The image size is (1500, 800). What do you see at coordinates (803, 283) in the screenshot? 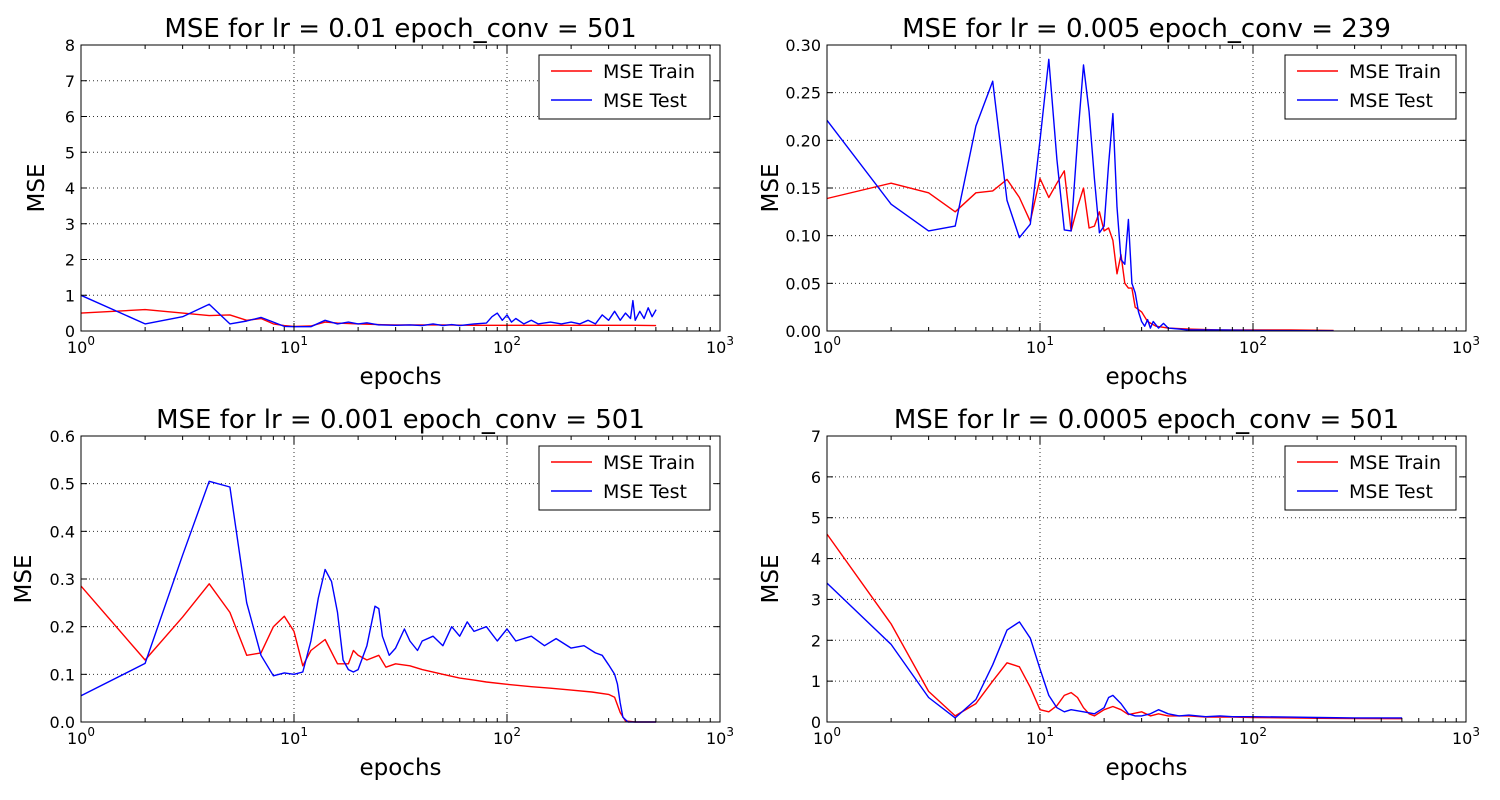
I see `y-tick-label: 0.05` at bounding box center [803, 283].